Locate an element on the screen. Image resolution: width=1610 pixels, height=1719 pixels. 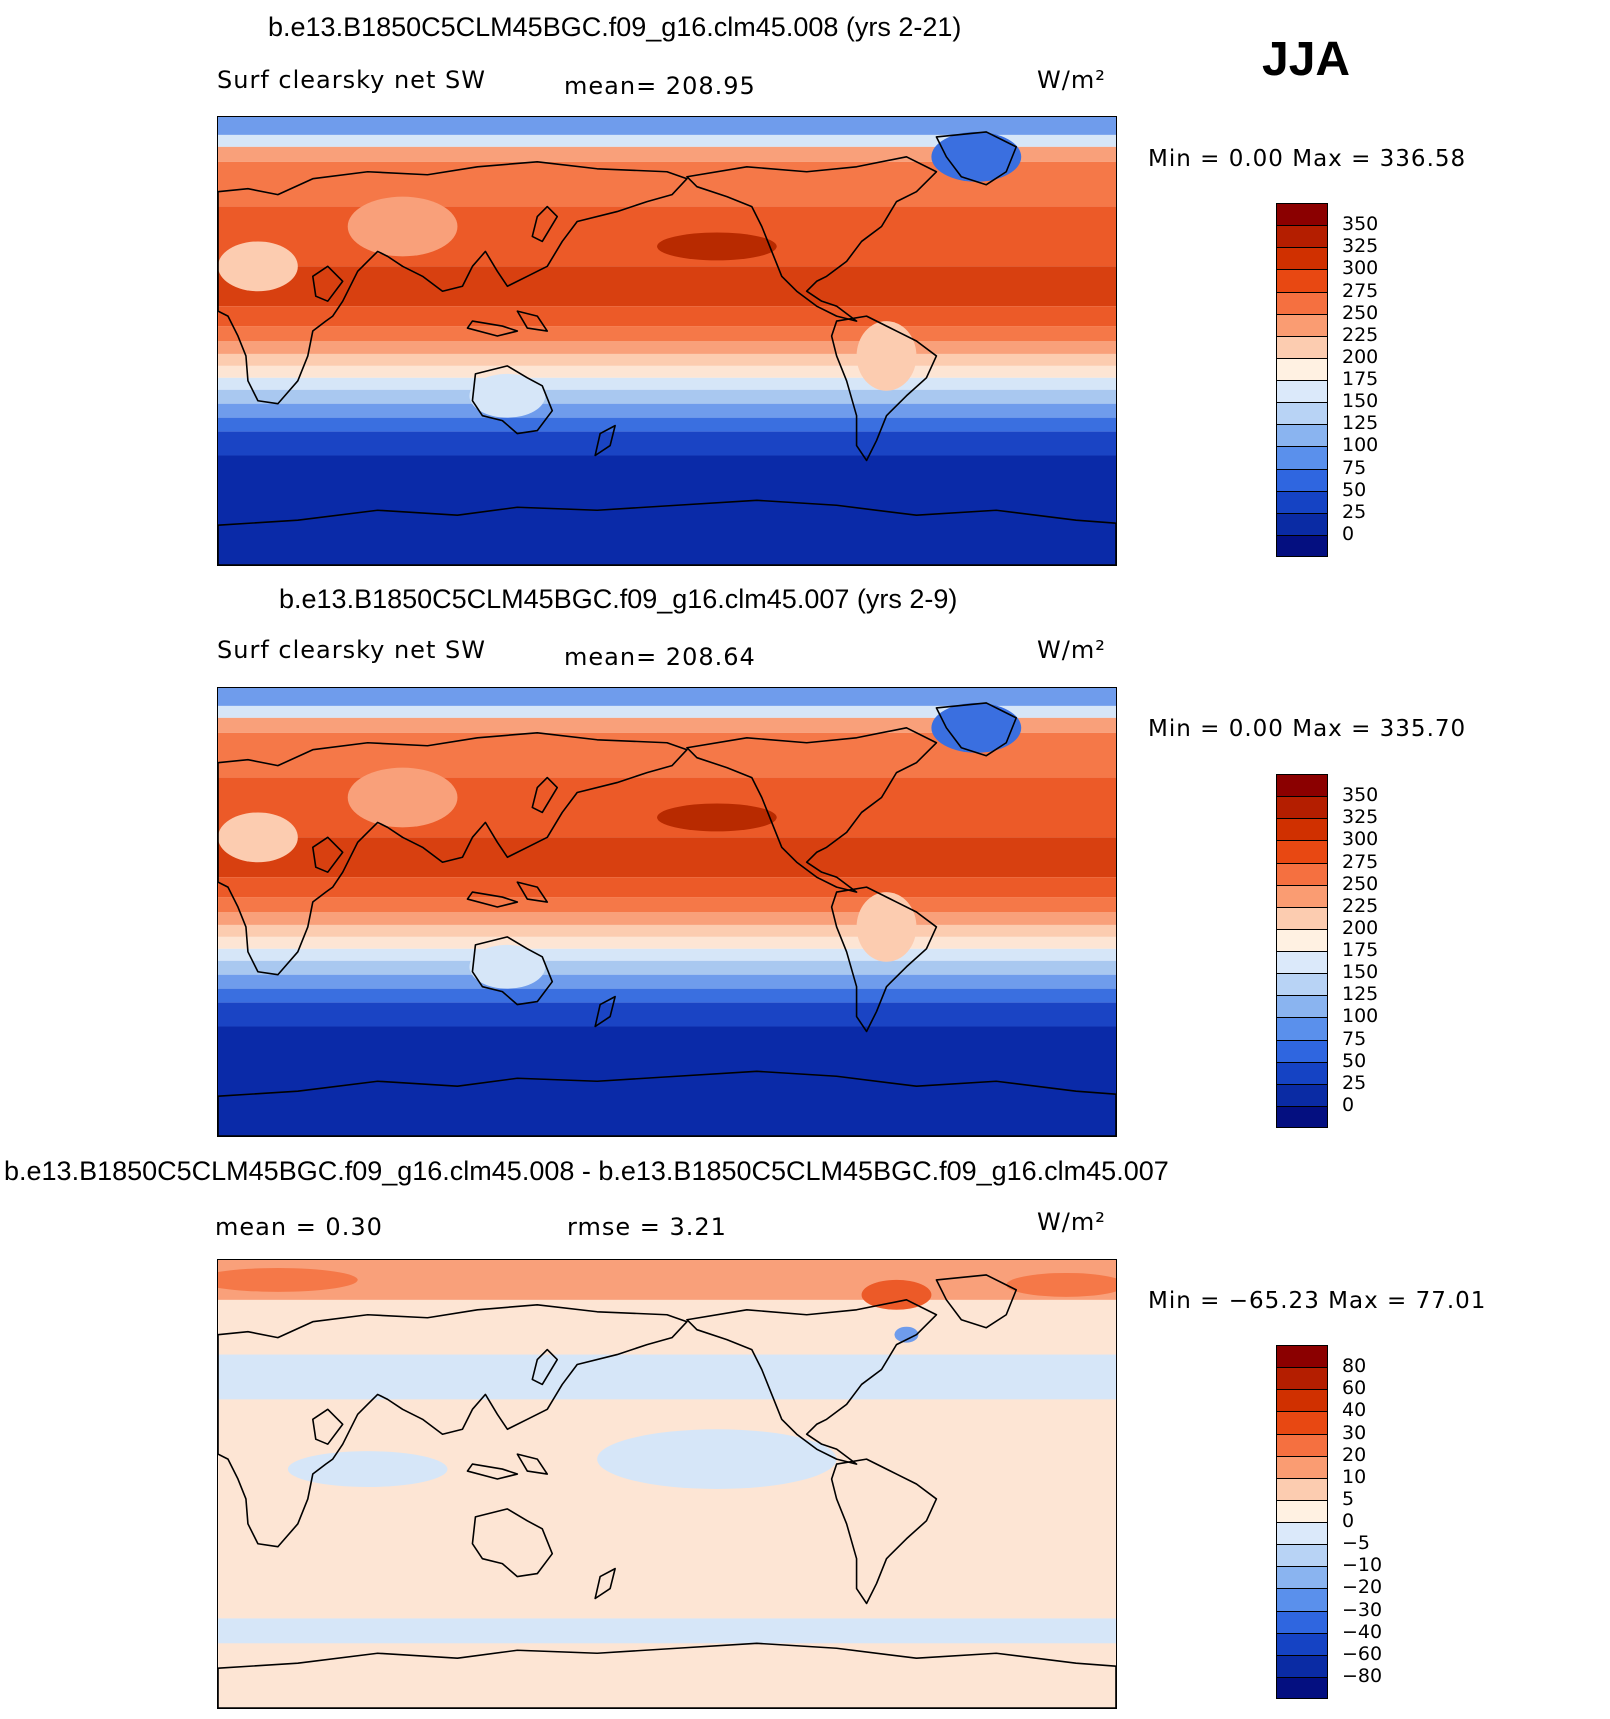
panel-3-mean: mean = 0.30 is located at coordinates (299, 1227).